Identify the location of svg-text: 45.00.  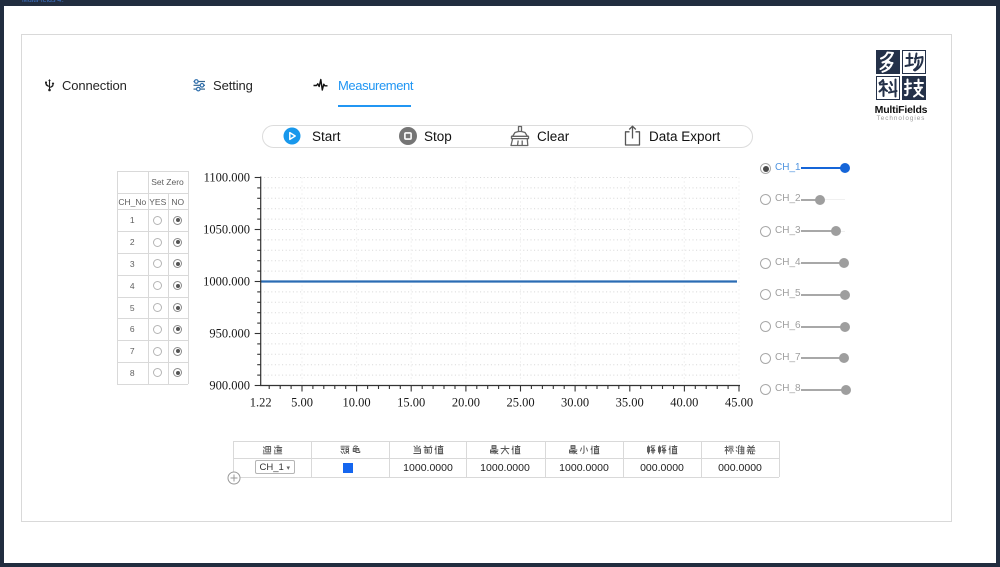
(739, 403).